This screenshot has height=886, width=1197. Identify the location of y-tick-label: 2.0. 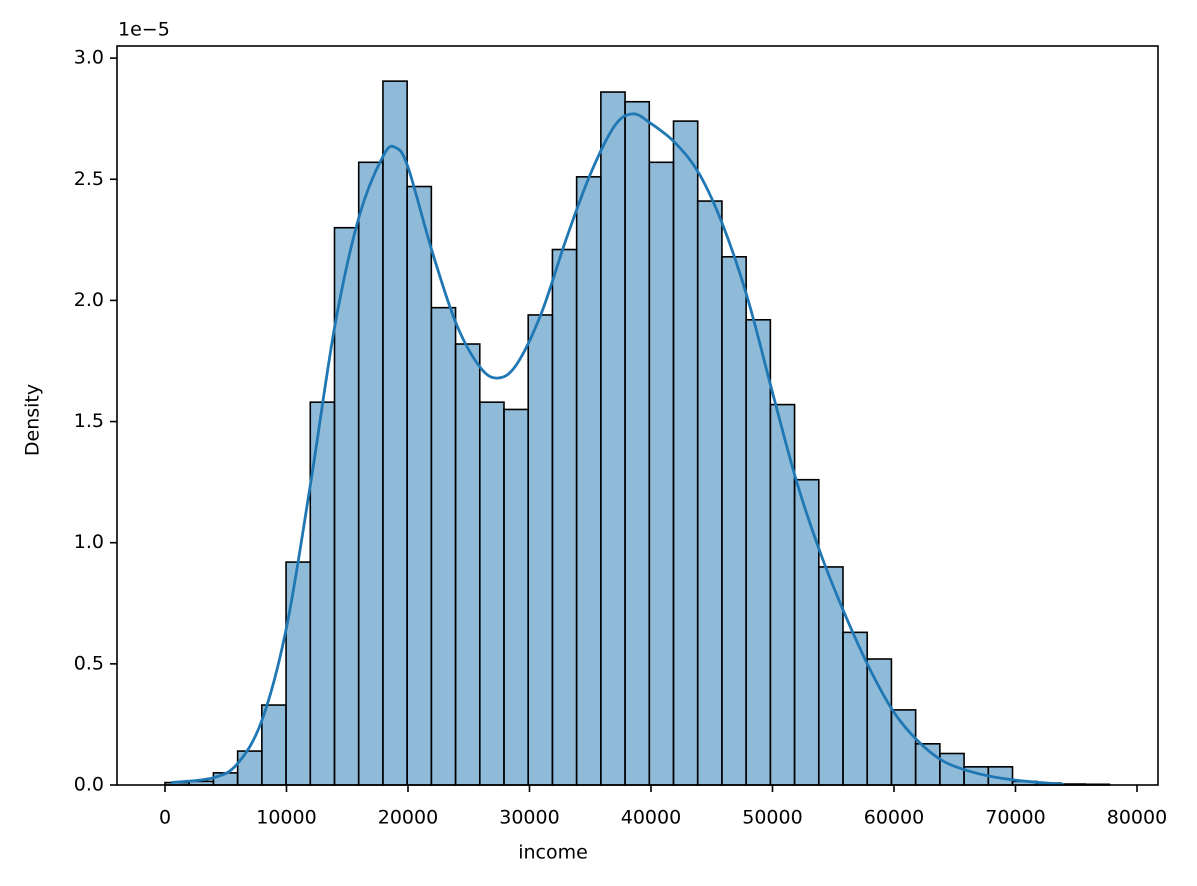
(89, 300).